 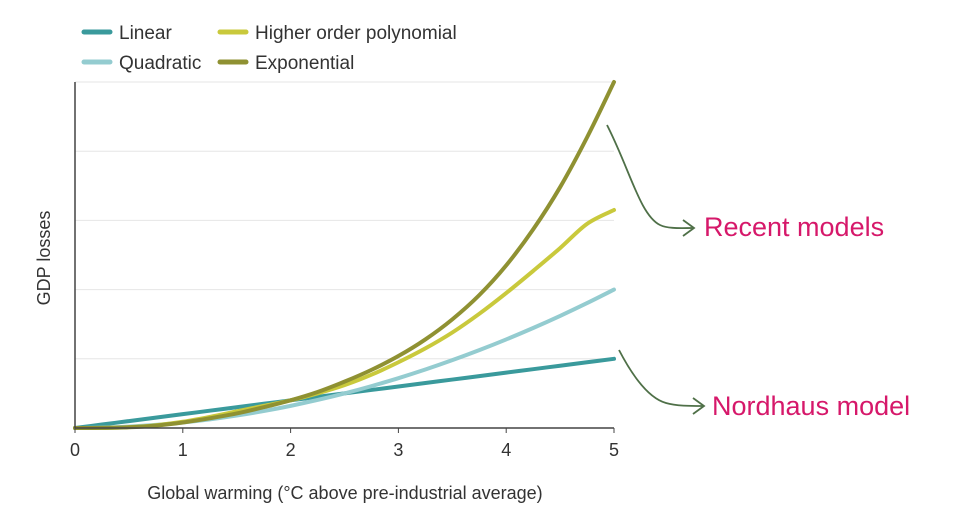 I want to click on x-tick-label: 2, so click(x=291, y=450).